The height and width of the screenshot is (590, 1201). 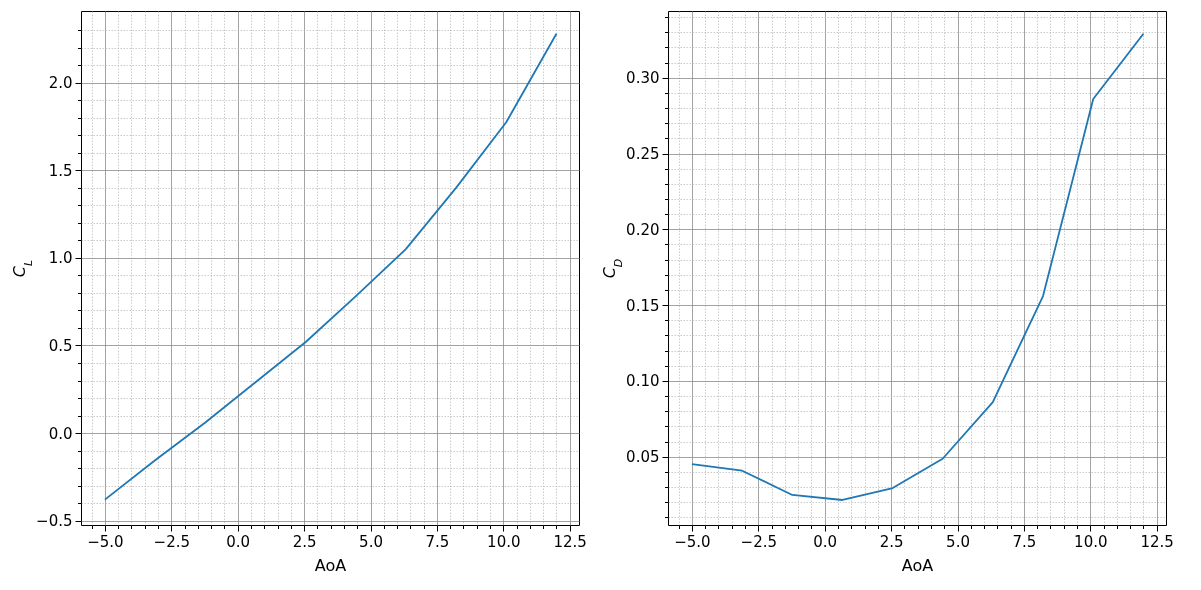 What do you see at coordinates (643, 154) in the screenshot?
I see `y-tick-label: 0.25` at bounding box center [643, 154].